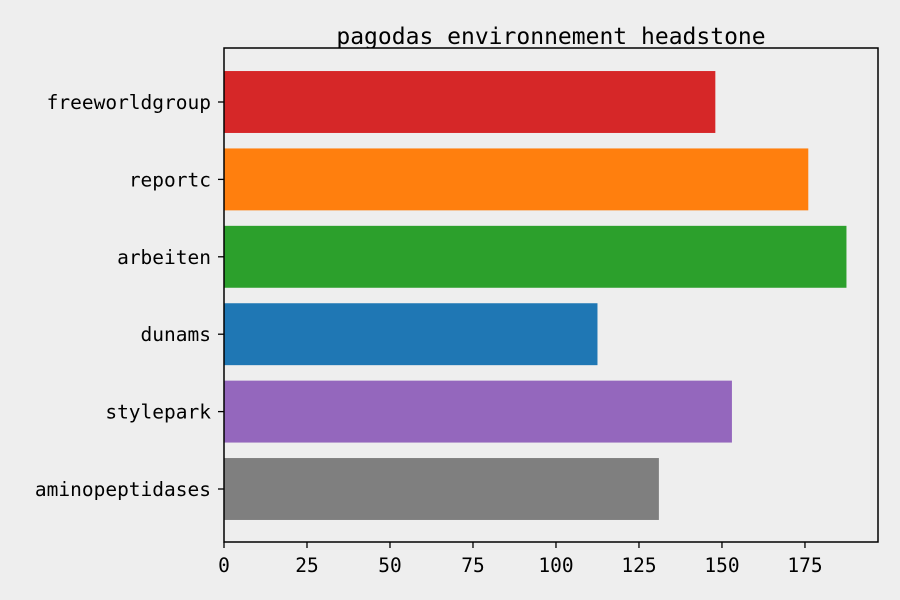 Image resolution: width=900 pixels, height=600 pixels. I want to click on bar-arbeiten, so click(535, 256).